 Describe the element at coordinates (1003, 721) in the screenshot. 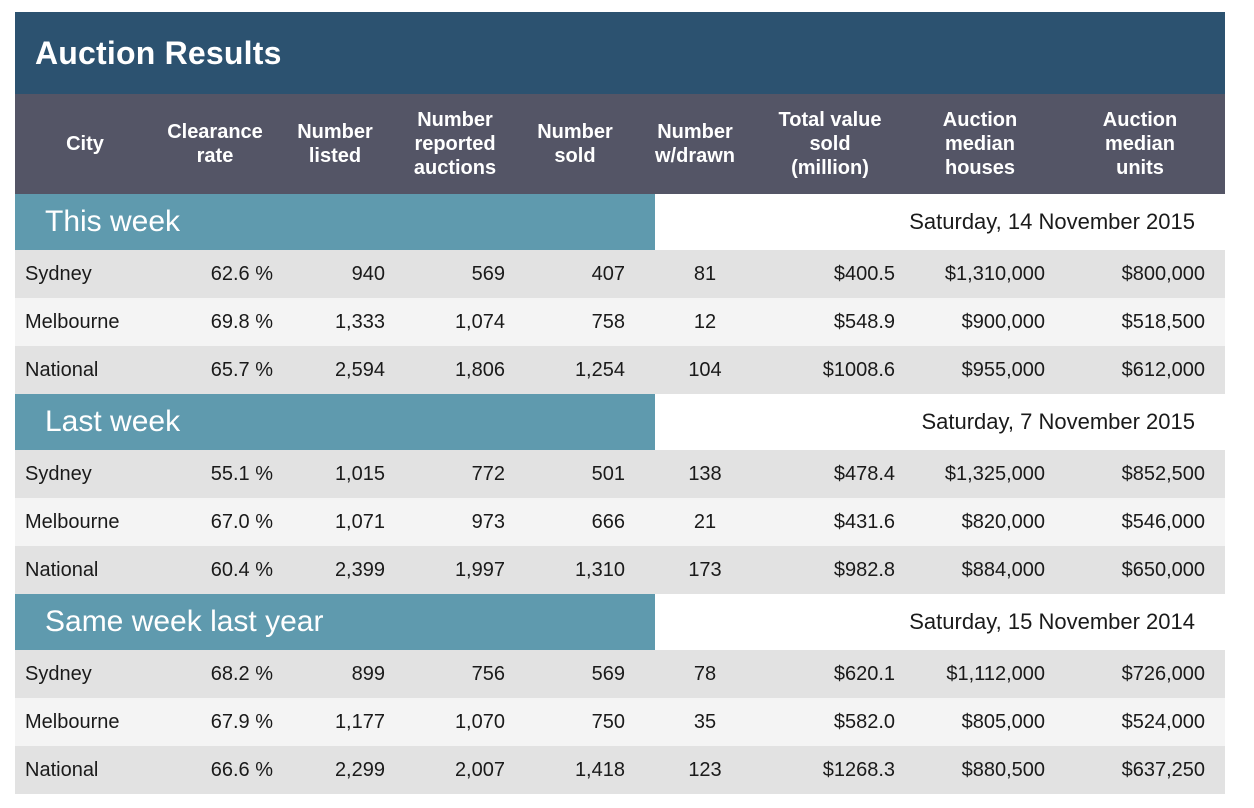

I see `median-houses-cell: $805,000` at that location.